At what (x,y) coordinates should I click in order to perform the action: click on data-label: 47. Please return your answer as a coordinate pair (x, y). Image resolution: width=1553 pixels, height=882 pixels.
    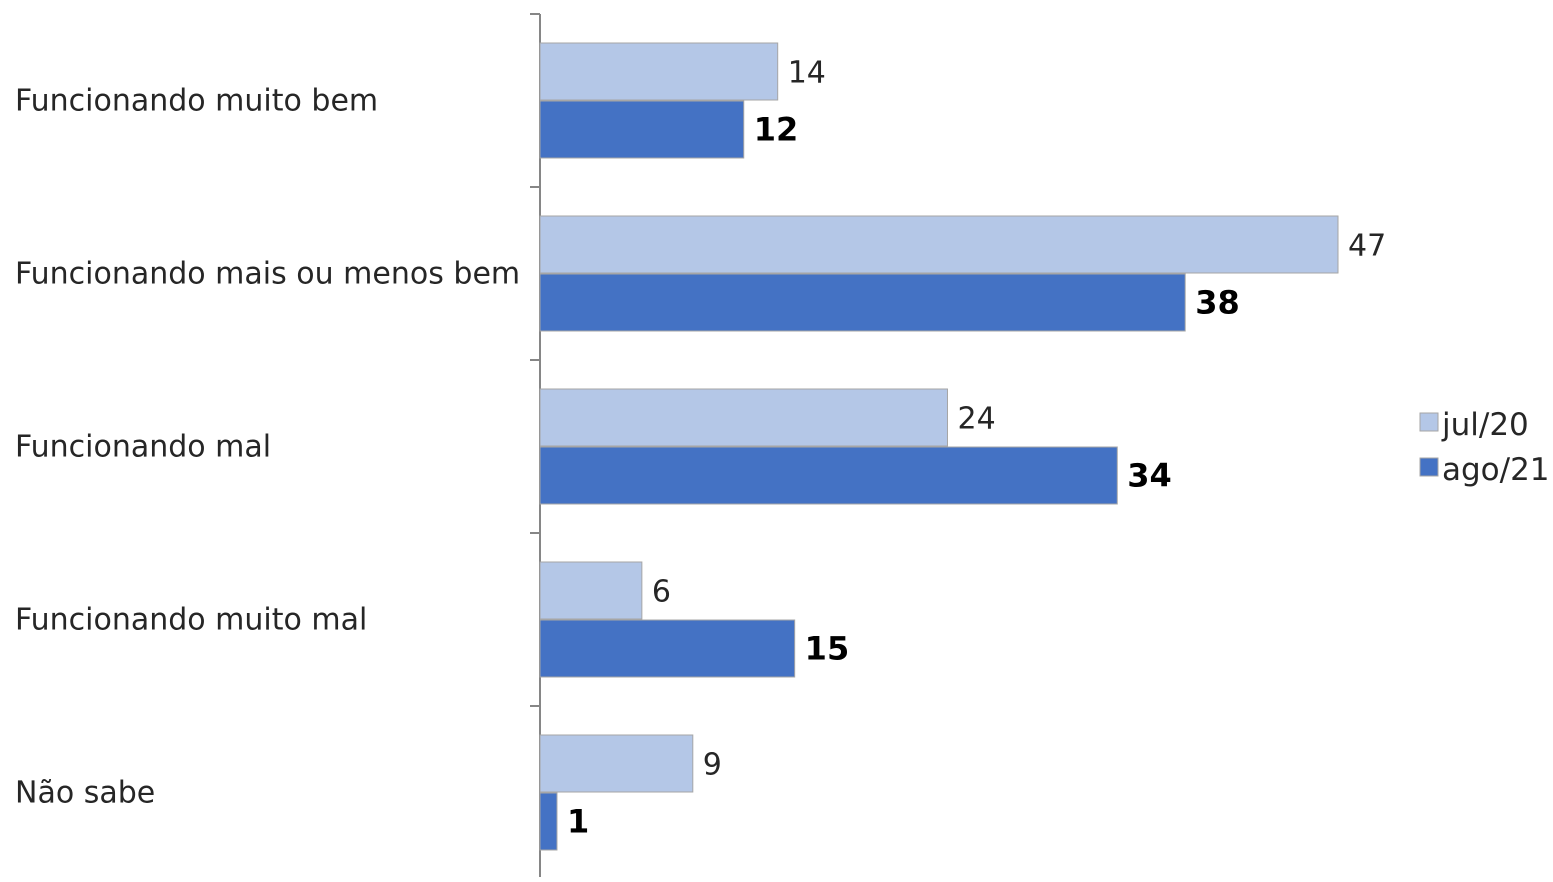
    Looking at the image, I should click on (1367, 246).